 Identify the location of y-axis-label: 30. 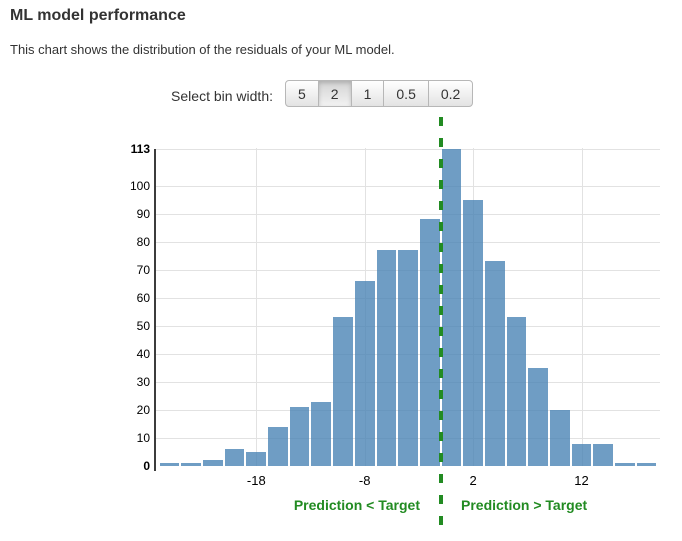
(143, 381).